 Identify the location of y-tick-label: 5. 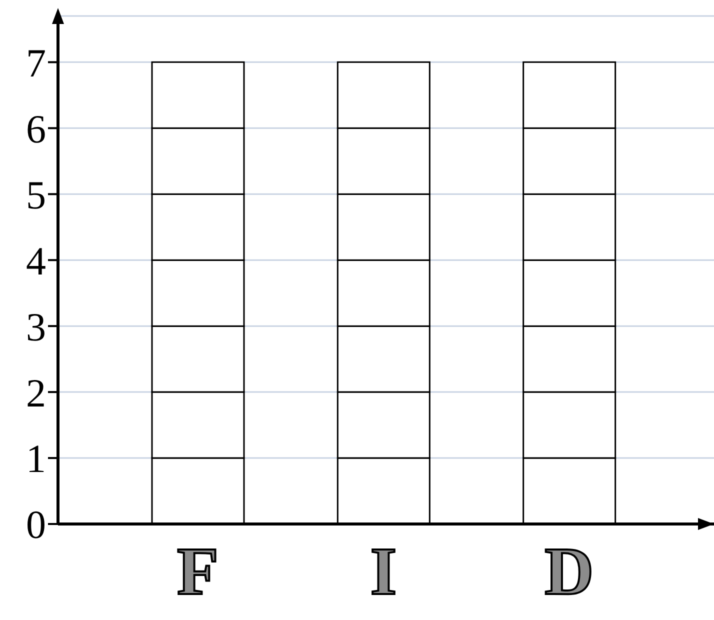
(36, 195).